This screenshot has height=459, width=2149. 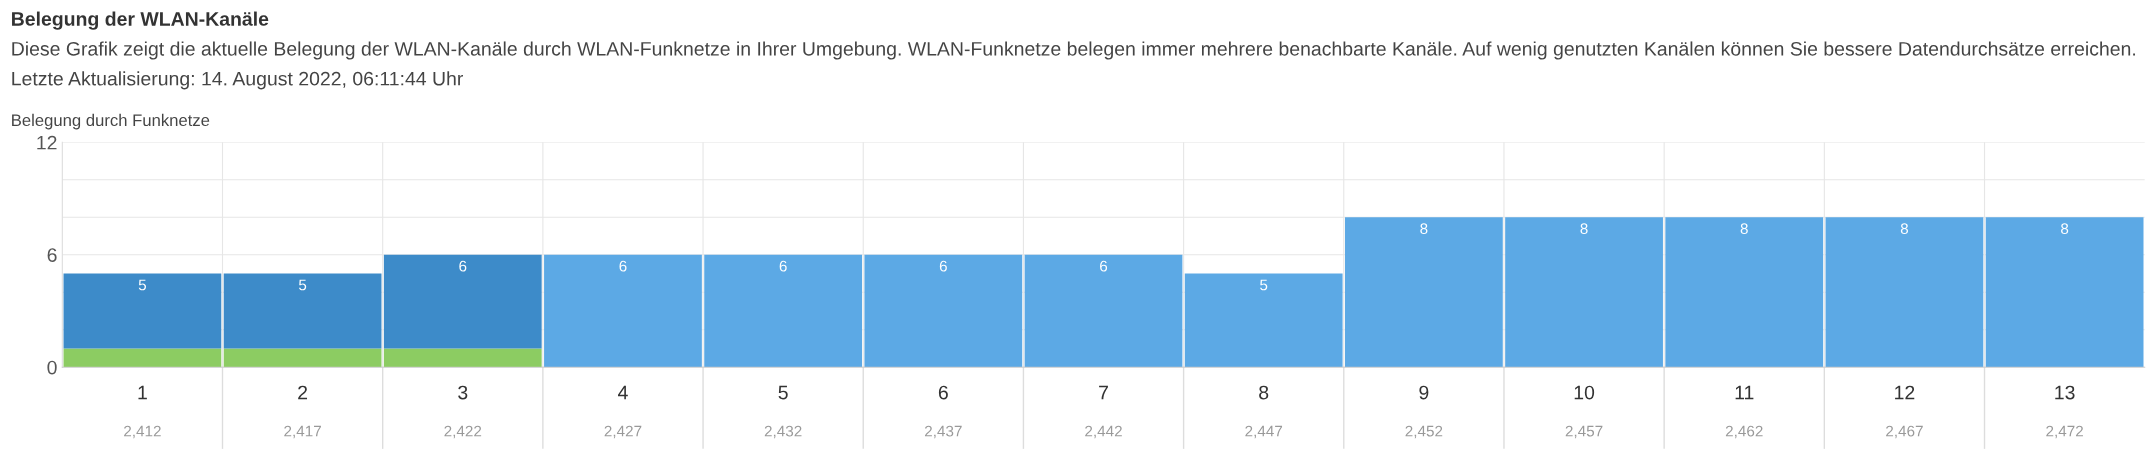 What do you see at coordinates (1264, 412) in the screenshot?
I see `category-label: 8 2,447` at bounding box center [1264, 412].